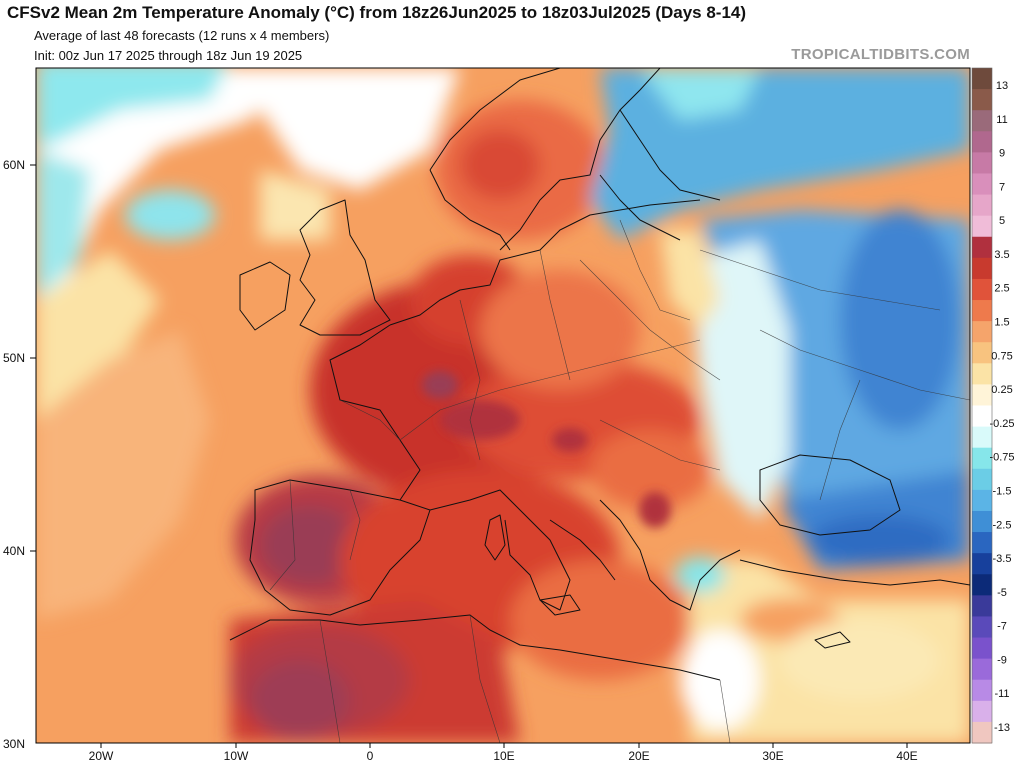 This screenshot has height=763, width=1024. Describe the element at coordinates (1001, 120) in the screenshot. I see `colorbar-label: 11` at that location.